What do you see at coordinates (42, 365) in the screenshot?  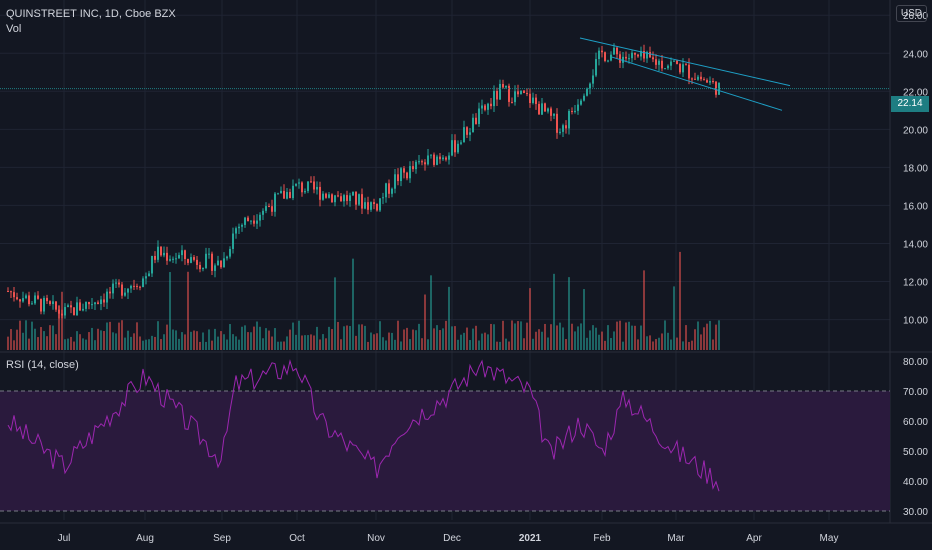 I see `rsi-label: RSI (14, close)` at bounding box center [42, 365].